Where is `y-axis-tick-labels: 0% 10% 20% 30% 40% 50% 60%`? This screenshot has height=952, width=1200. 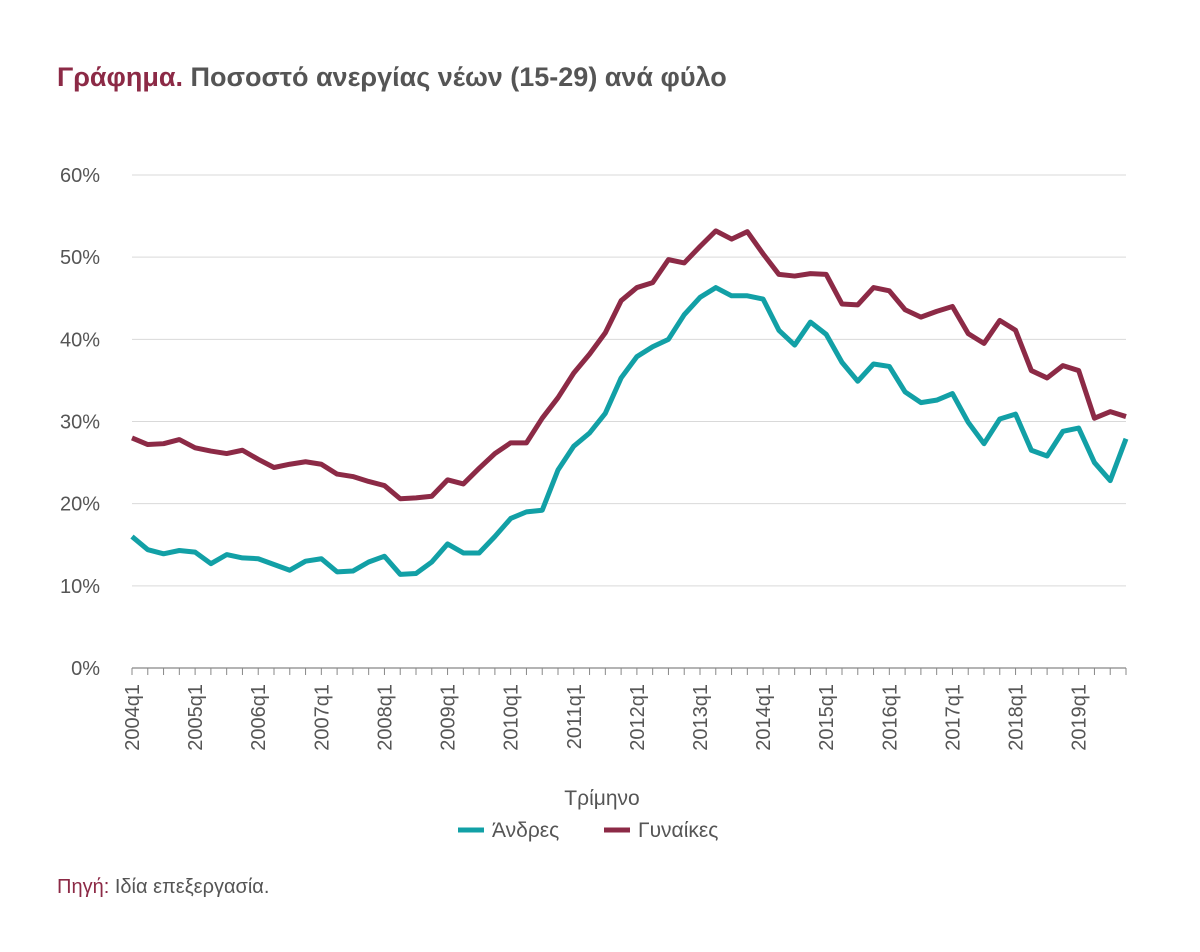 y-axis-tick-labels: 0% 10% 20% 30% 40% 50% 60% is located at coordinates (80, 422).